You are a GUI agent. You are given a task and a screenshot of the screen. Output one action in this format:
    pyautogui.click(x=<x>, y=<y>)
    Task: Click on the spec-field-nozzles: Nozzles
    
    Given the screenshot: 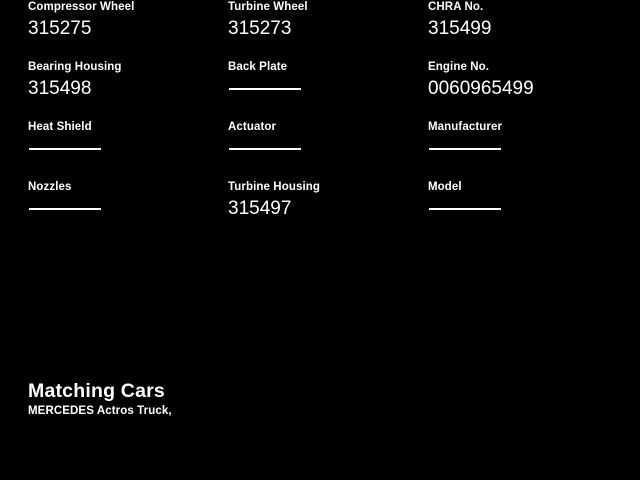 What is the action you would take?
    pyautogui.click(x=123, y=200)
    